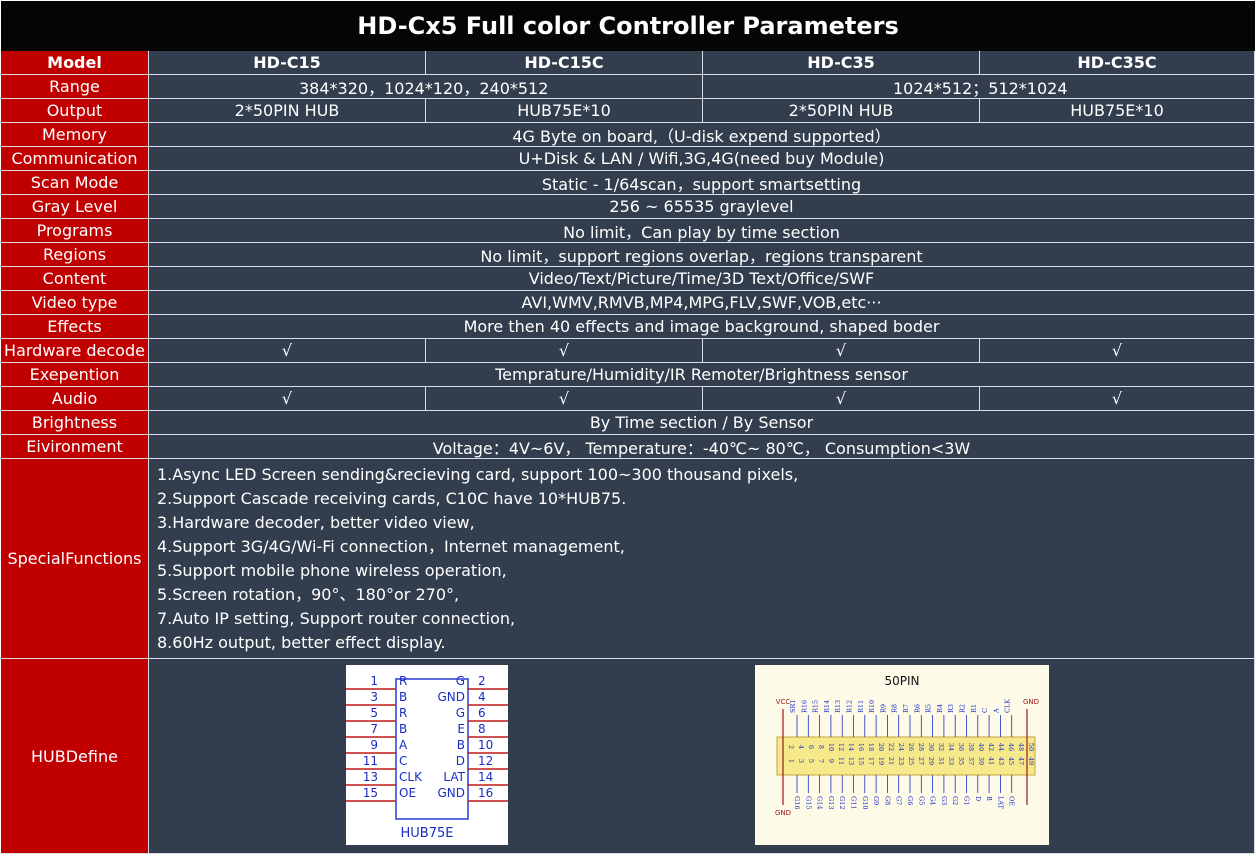 This screenshot has width=1256, height=856. I want to click on pin50-top-signal-label: R4, so click(940, 708).